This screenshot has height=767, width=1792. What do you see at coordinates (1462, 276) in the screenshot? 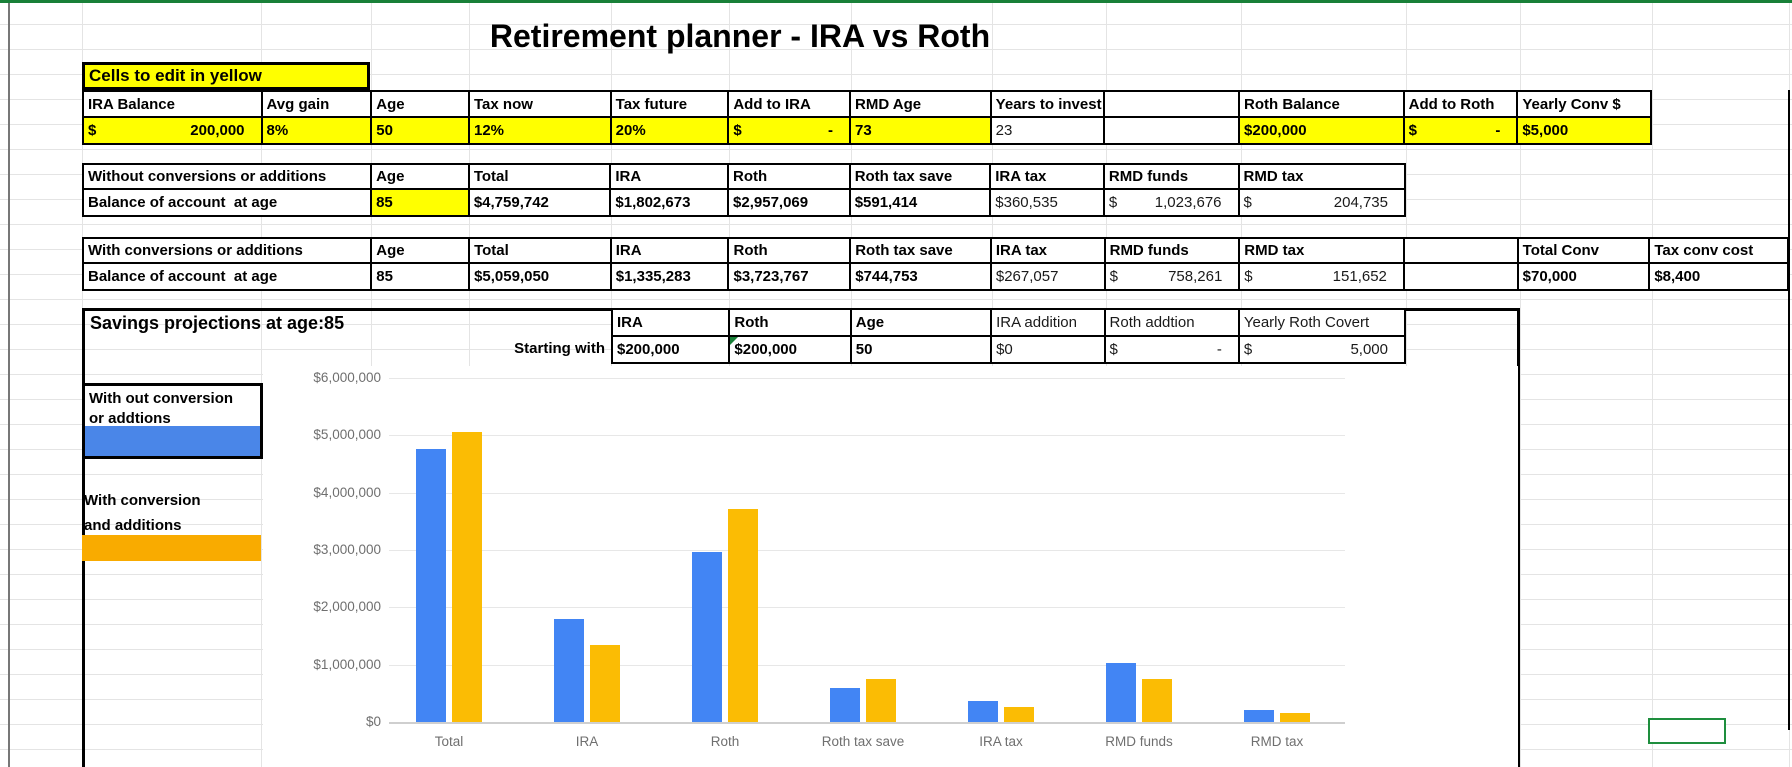
I see `with-blank` at bounding box center [1462, 276].